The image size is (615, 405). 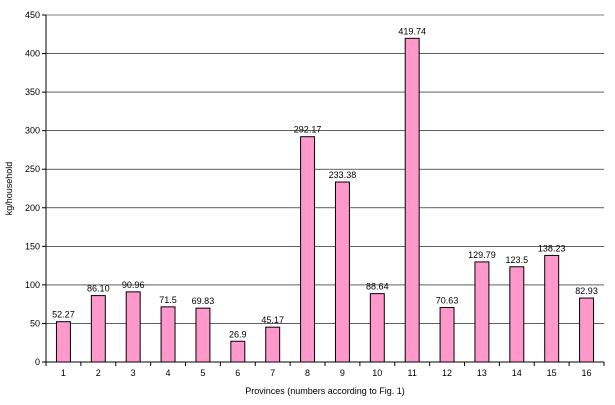 What do you see at coordinates (98, 289) in the screenshot?
I see `data-label: 86.10` at bounding box center [98, 289].